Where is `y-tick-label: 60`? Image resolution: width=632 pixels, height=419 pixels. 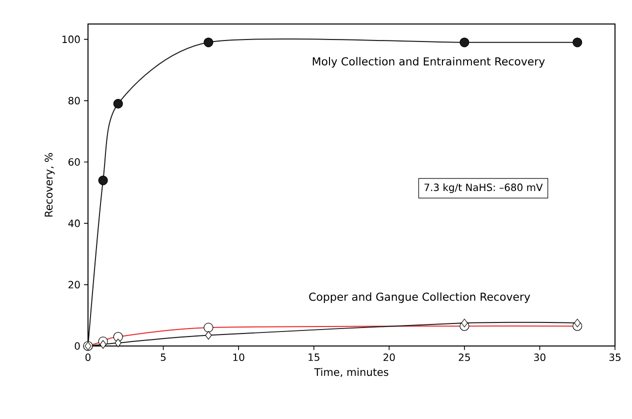
y-tick-label: 60 is located at coordinates (74, 162).